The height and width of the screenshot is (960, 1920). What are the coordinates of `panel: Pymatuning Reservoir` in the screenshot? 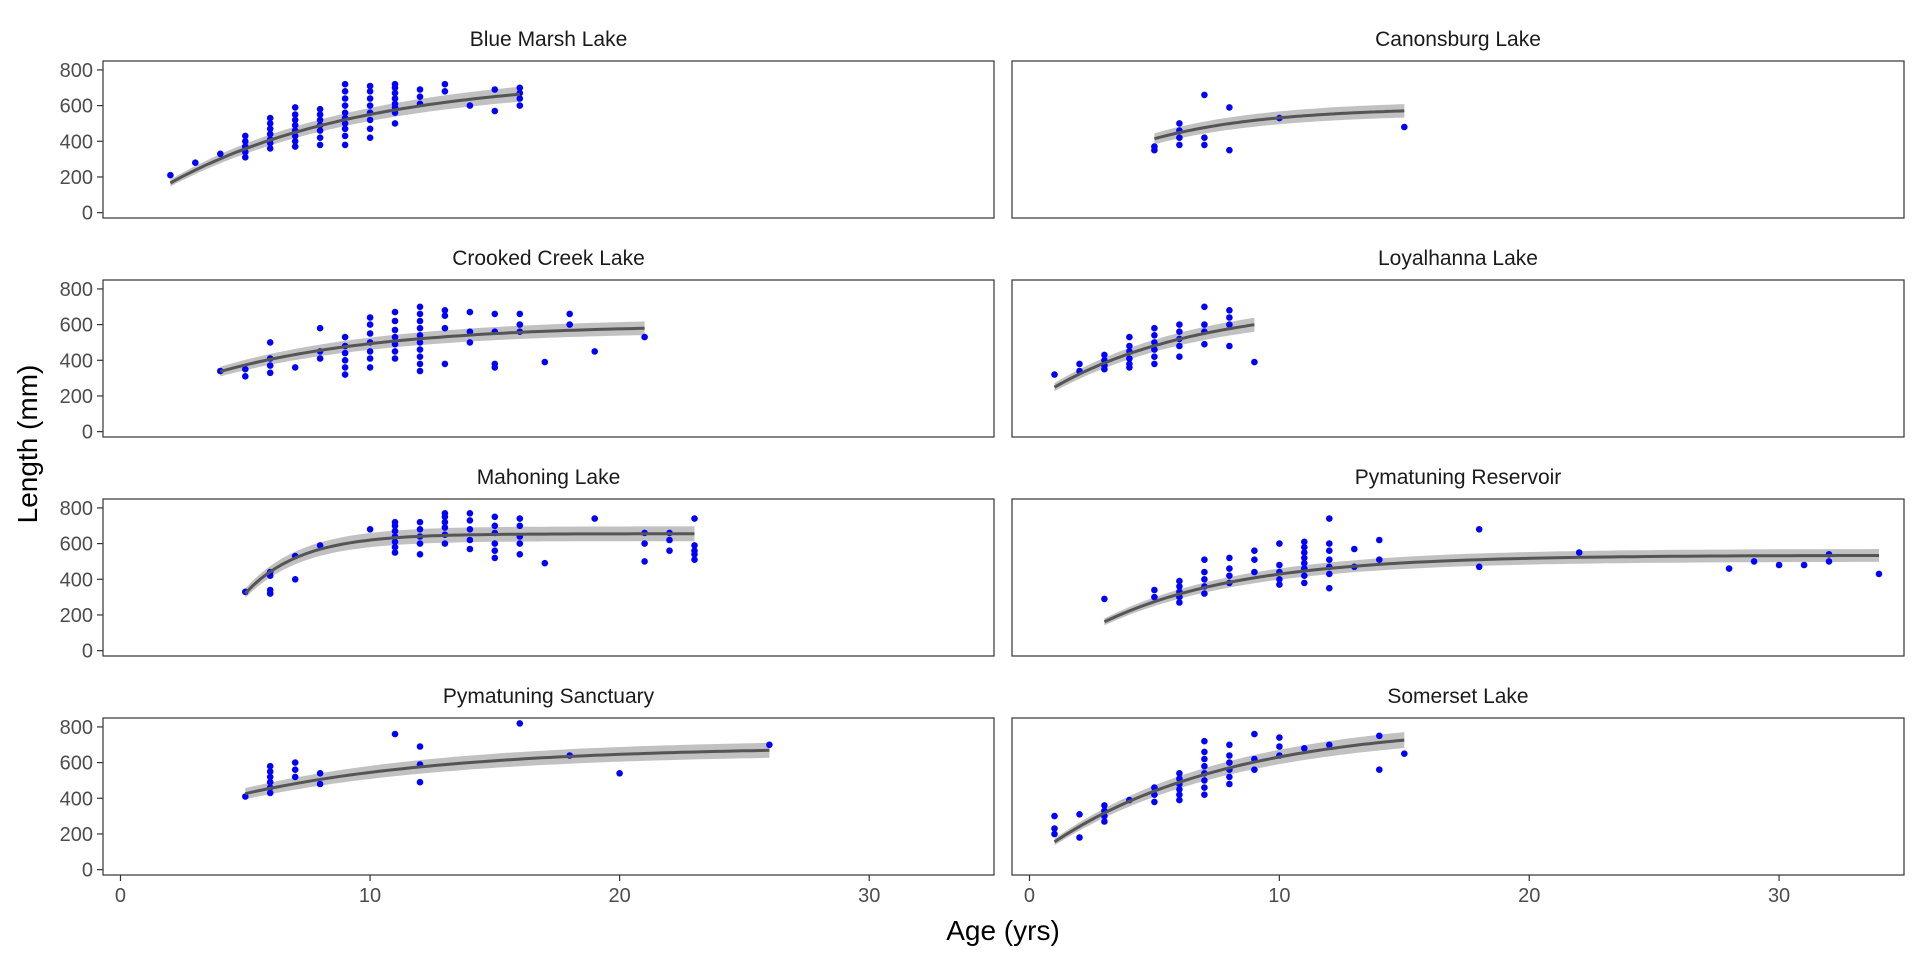 It's located at (1458, 561).